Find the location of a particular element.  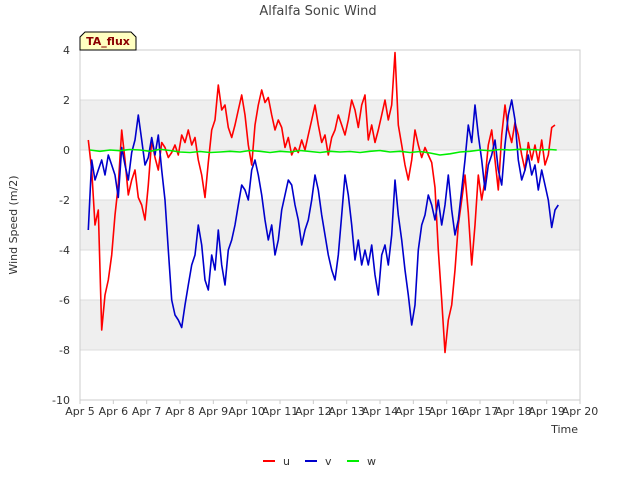

x-tick-label: Apr 9 is located at coordinates (214, 411).